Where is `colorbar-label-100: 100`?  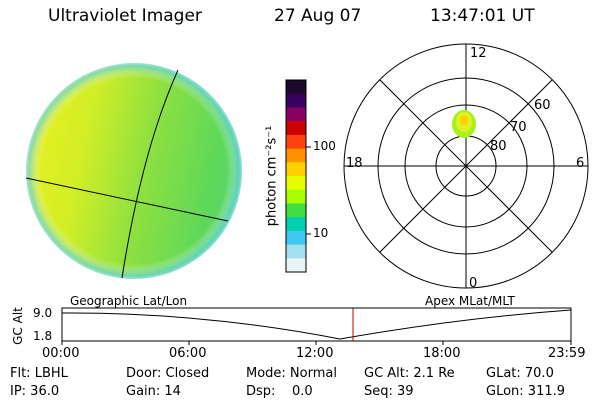 colorbar-label-100: 100 is located at coordinates (324, 146).